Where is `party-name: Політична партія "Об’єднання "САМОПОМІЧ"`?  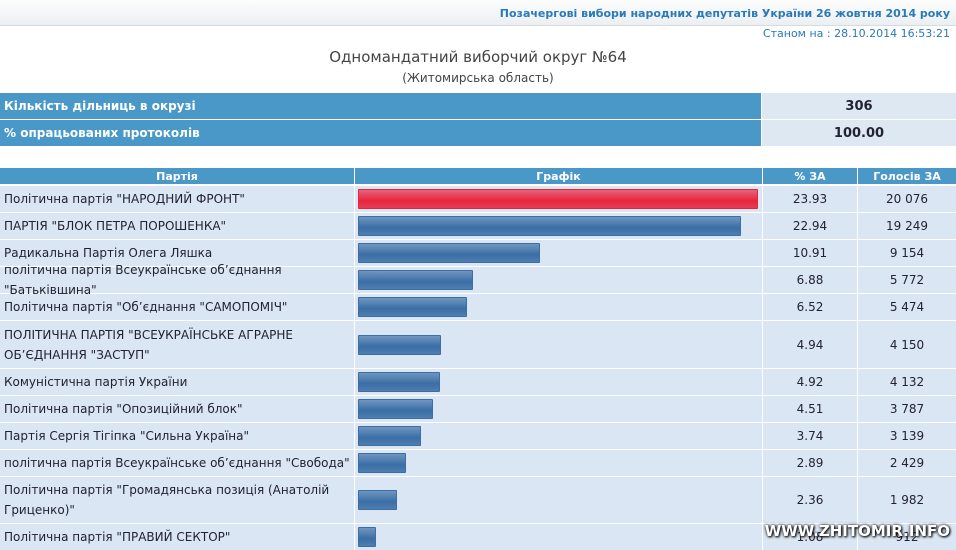 party-name: Політична партія "Об’єднання "САМОПОМІЧ" is located at coordinates (177, 307).